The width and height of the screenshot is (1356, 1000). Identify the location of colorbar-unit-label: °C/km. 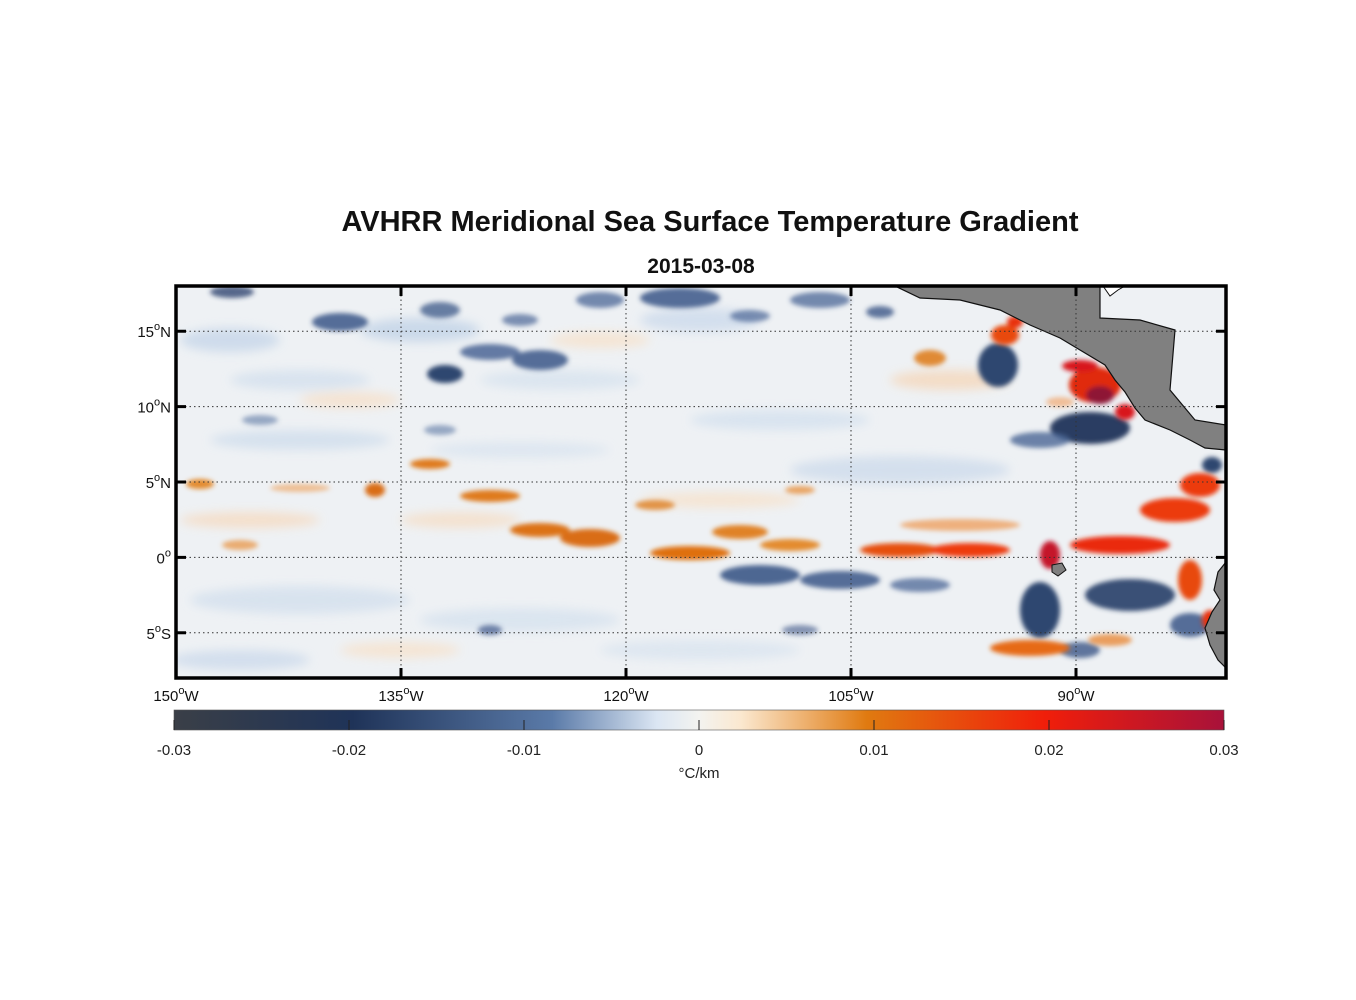
(699, 773).